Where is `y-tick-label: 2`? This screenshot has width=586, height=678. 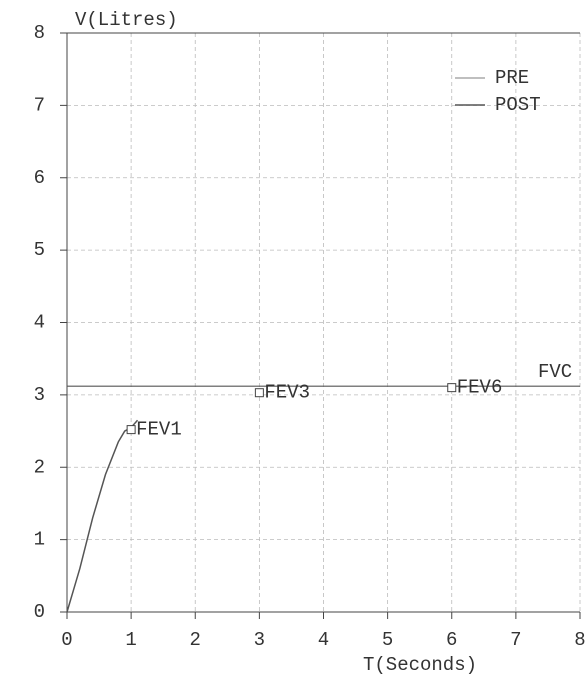
y-tick-label: 2 is located at coordinates (39, 467).